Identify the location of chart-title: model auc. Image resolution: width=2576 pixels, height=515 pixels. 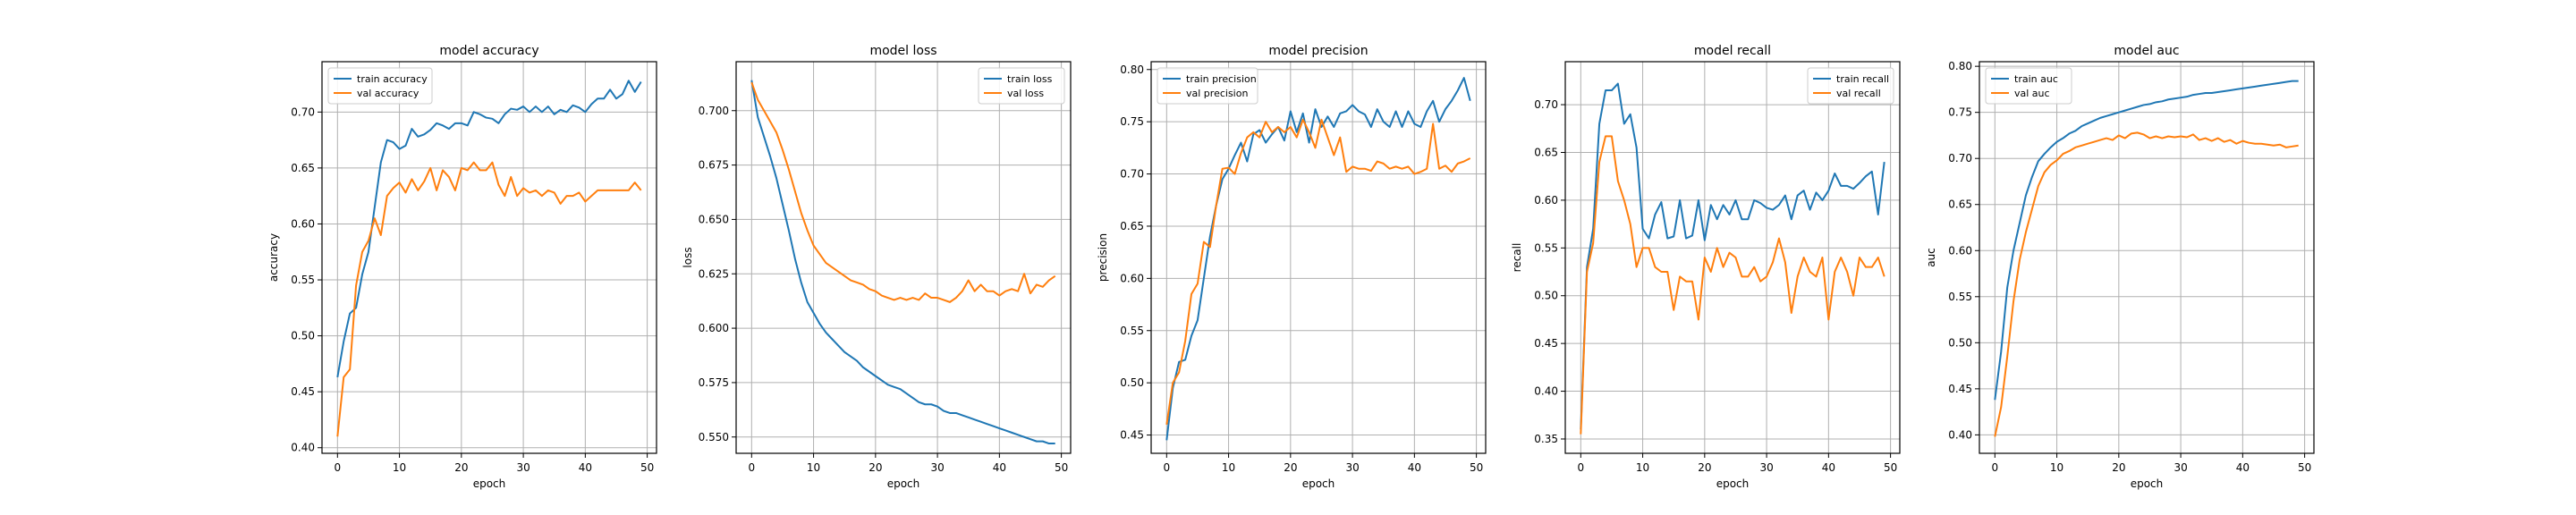
(2146, 51).